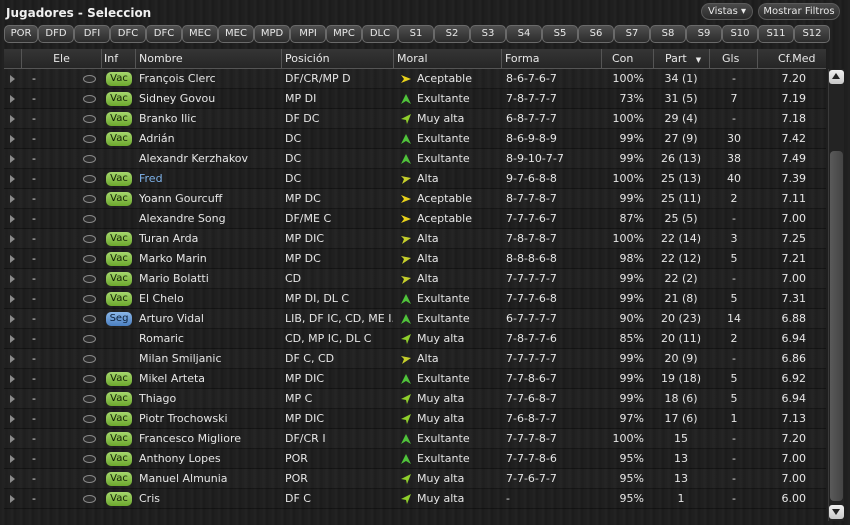 This screenshot has height=525, width=850. Describe the element at coordinates (177, 78) in the screenshot. I see `player-name: François Clerc` at that location.